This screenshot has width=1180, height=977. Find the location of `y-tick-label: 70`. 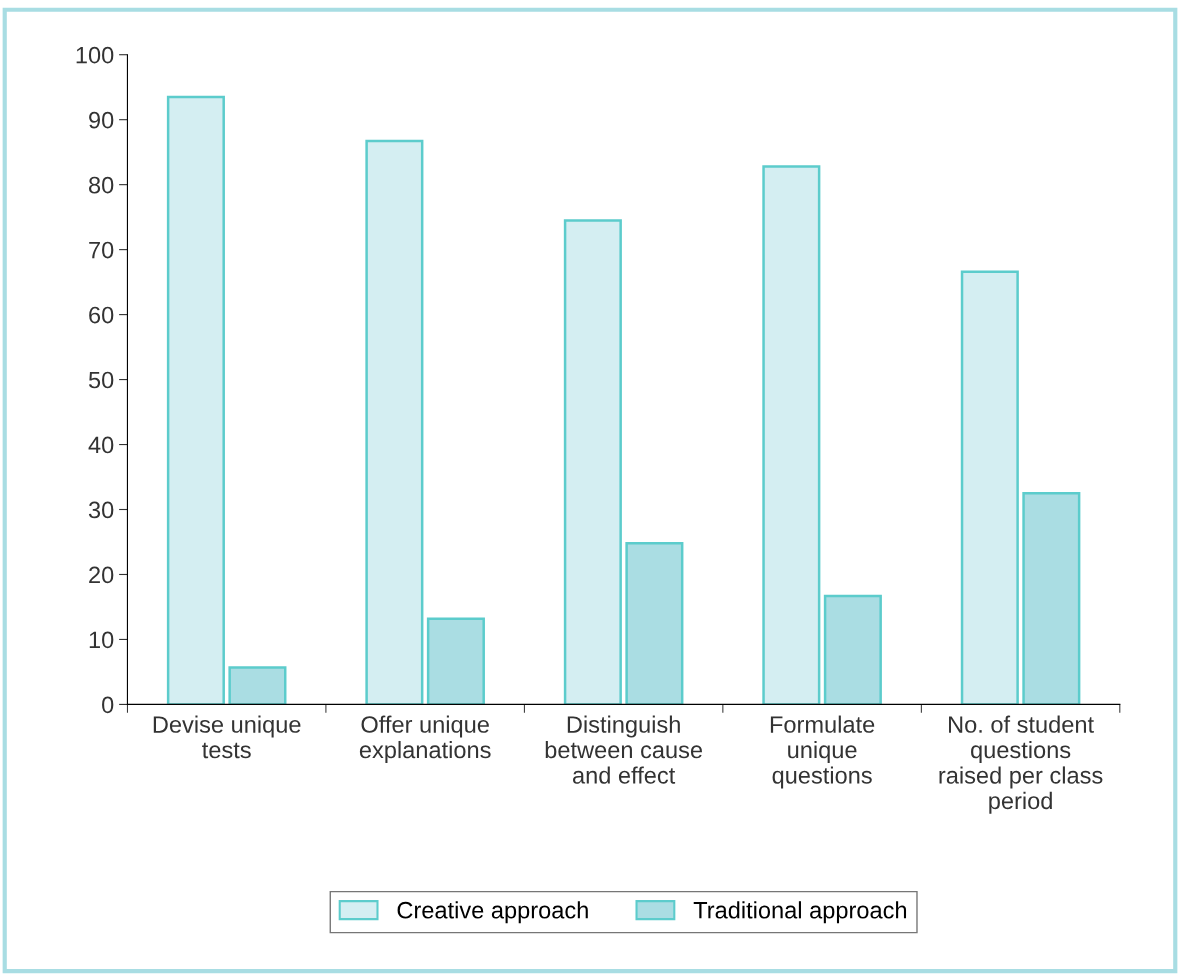

y-tick-label: 70 is located at coordinates (101, 250).